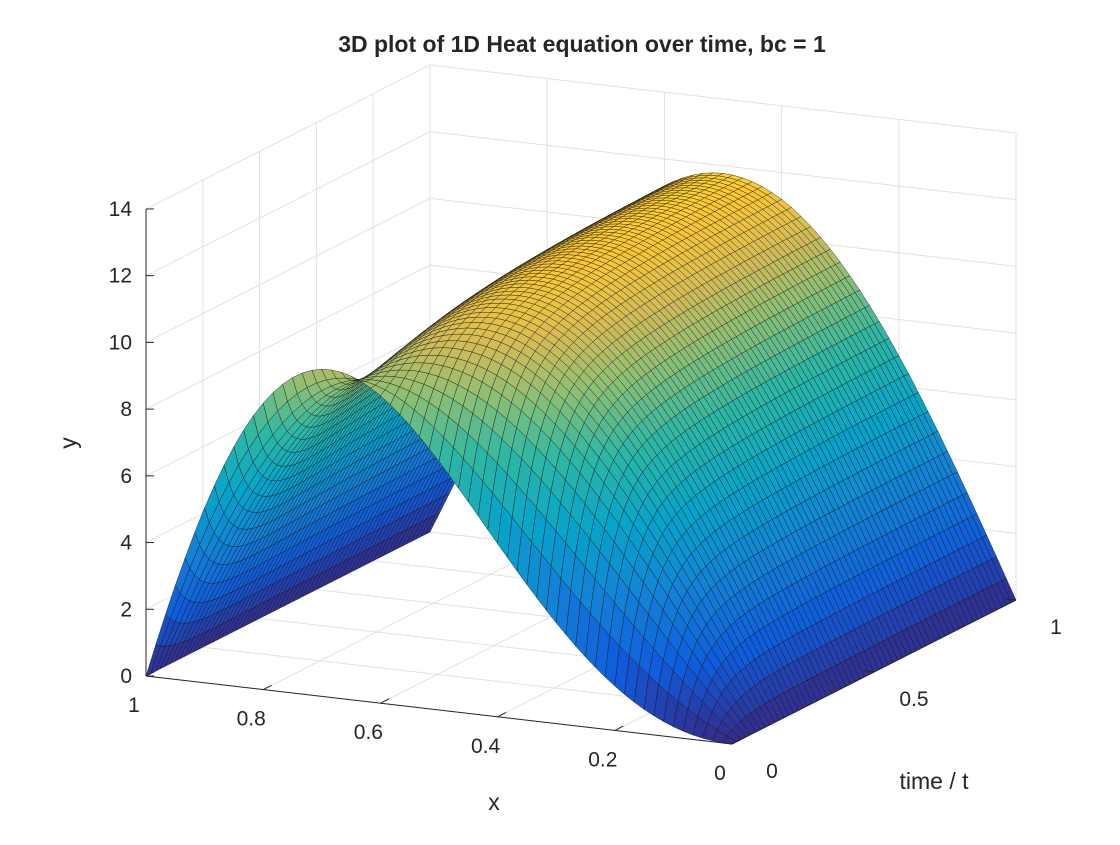  What do you see at coordinates (120, 342) in the screenshot?
I see `y-tick-label: 10` at bounding box center [120, 342].